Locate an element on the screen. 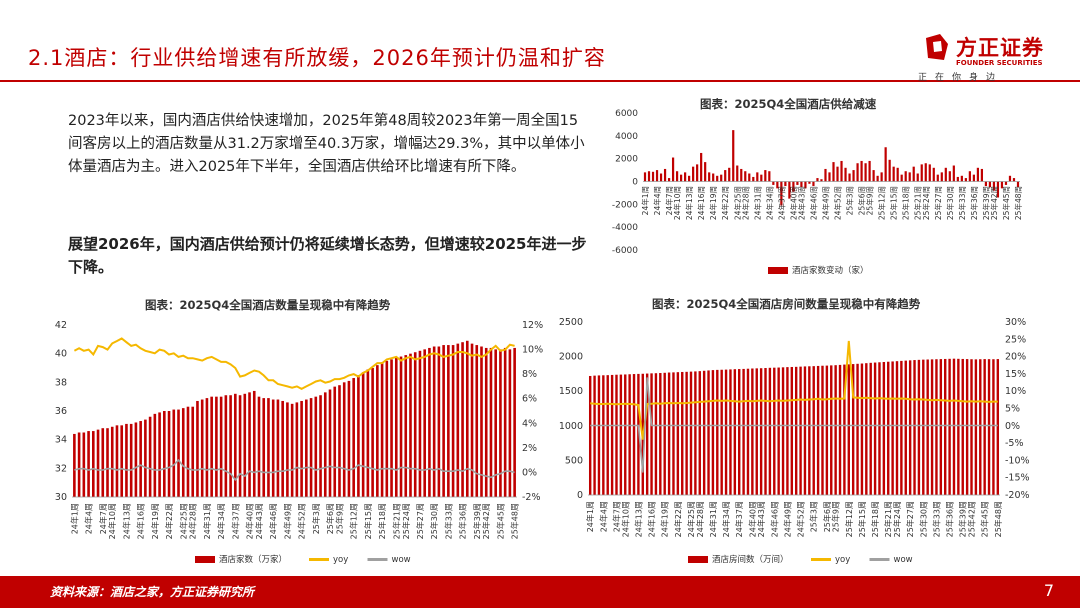  founder-logo-icon is located at coordinates (937, 47).